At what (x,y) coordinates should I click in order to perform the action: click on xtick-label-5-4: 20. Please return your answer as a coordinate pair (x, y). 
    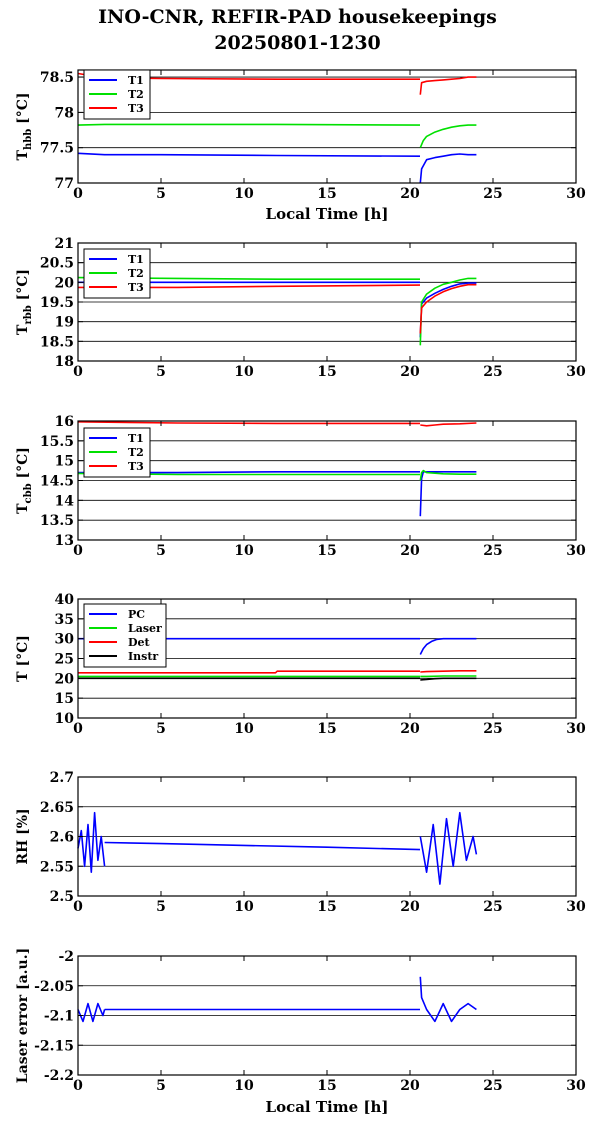
    Looking at the image, I should click on (410, 1086).